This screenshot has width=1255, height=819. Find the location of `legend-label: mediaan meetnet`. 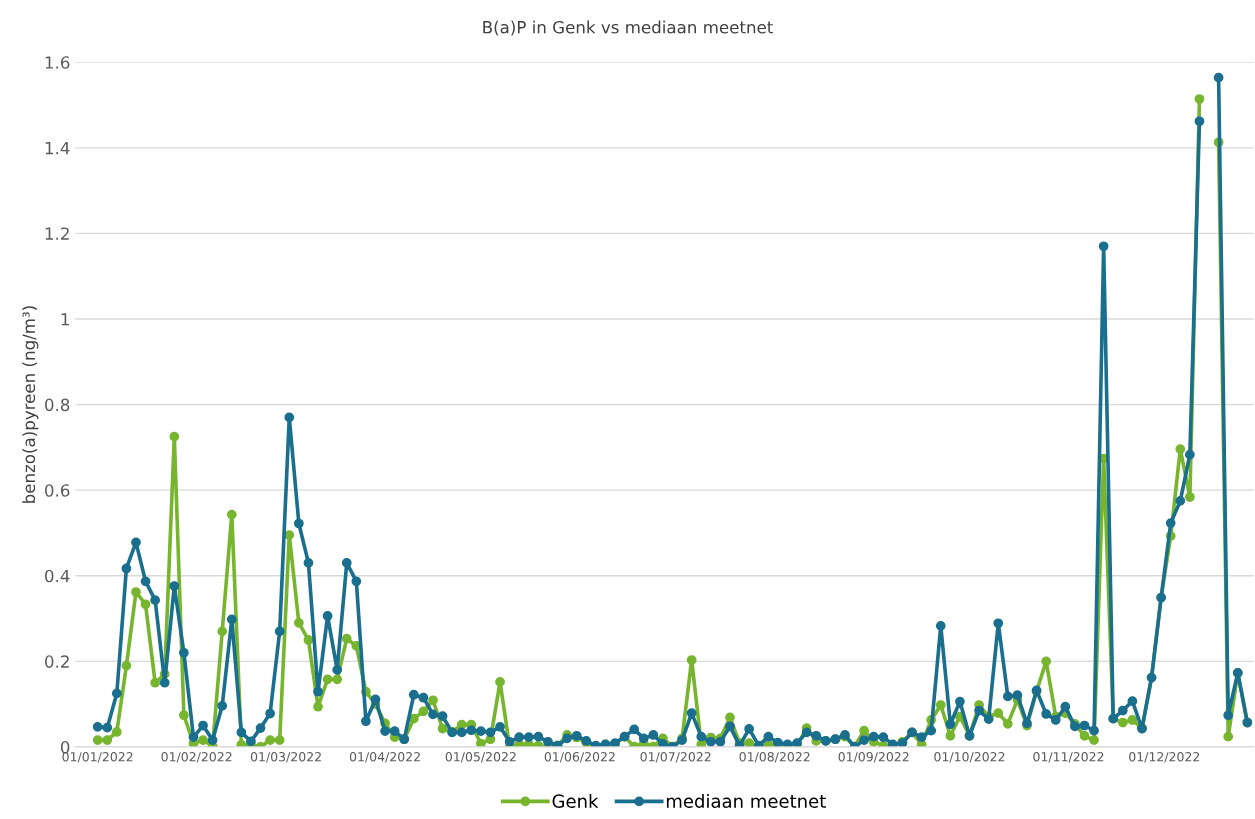

legend-label: mediaan meetnet is located at coordinates (746, 800).